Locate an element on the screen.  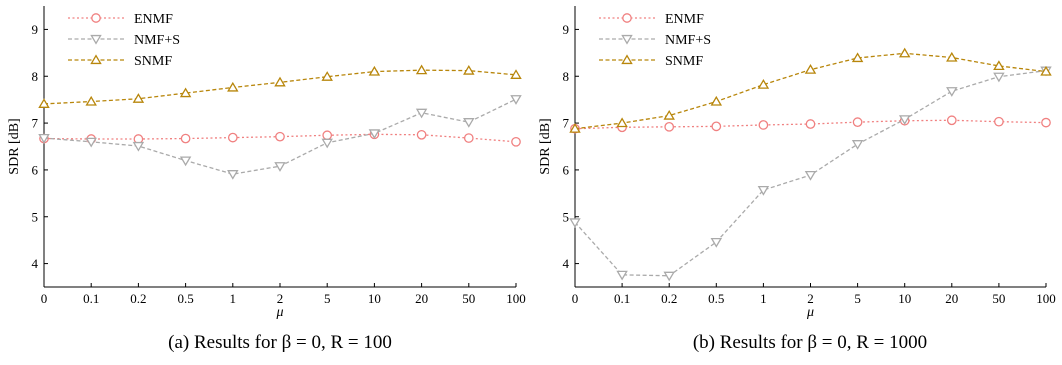
legend-item: ENMF is located at coordinates (120, 19).